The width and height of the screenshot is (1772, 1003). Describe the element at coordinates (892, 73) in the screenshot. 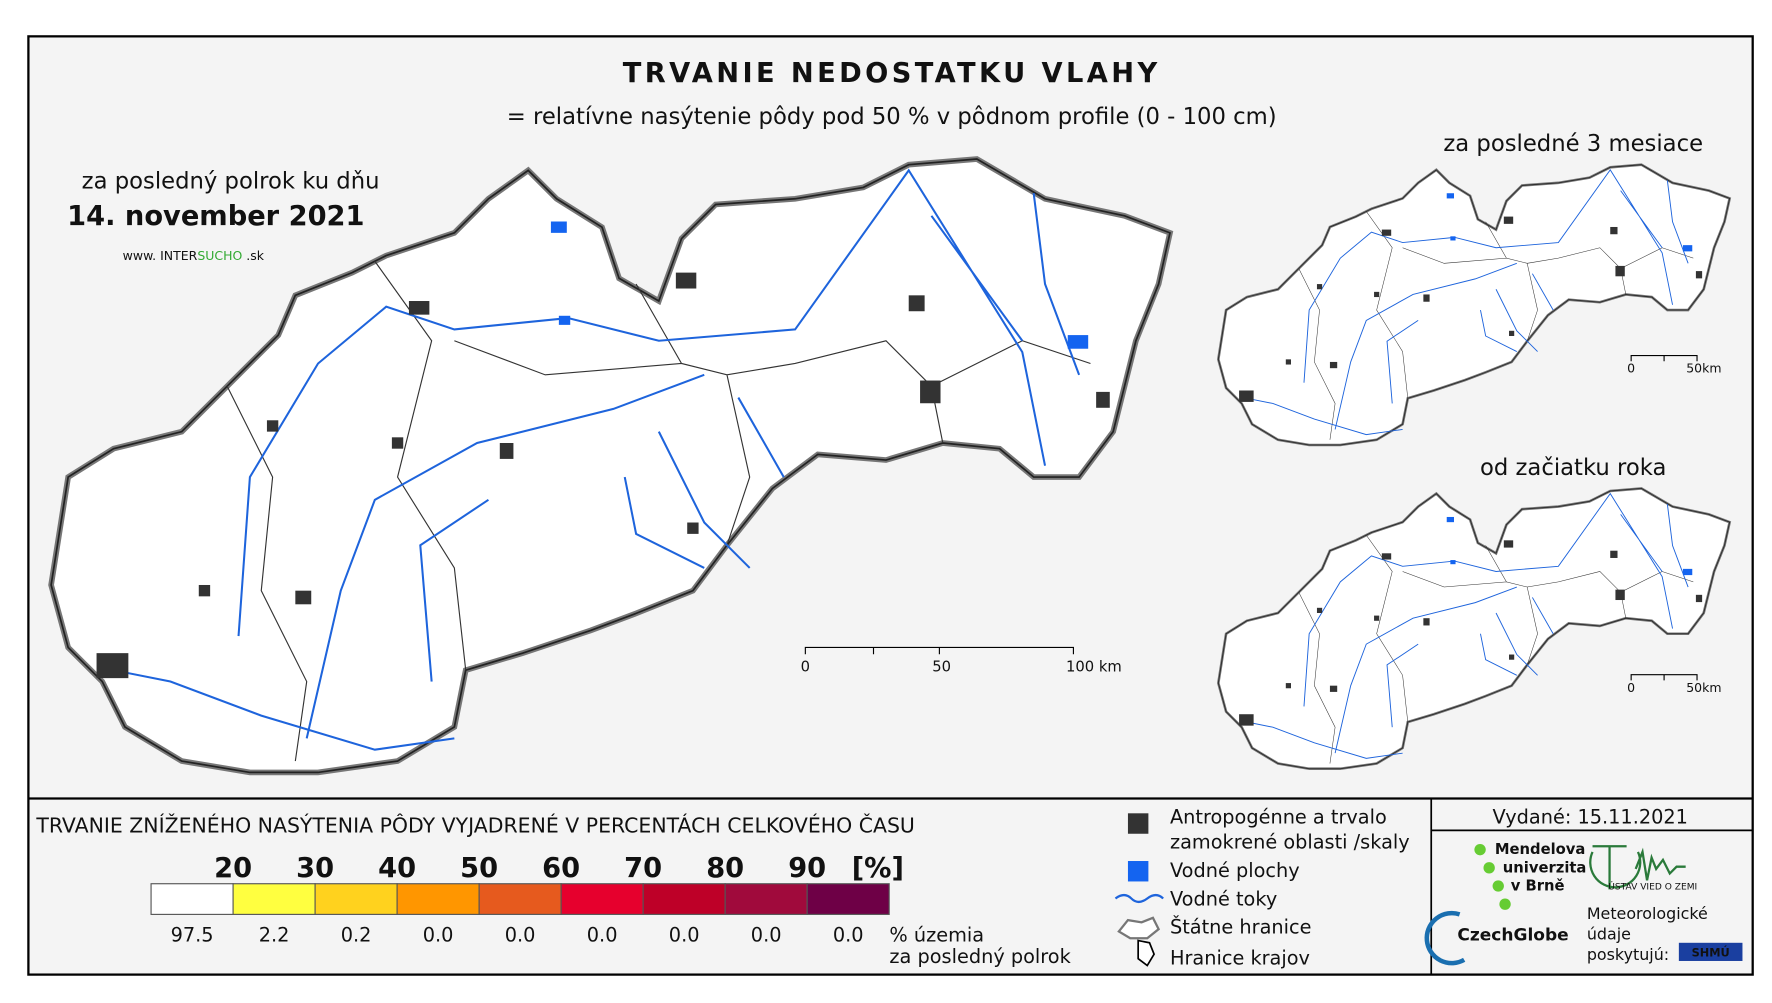

I see `title: TRVANIE NEDOSTATKU VLAHY` at that location.